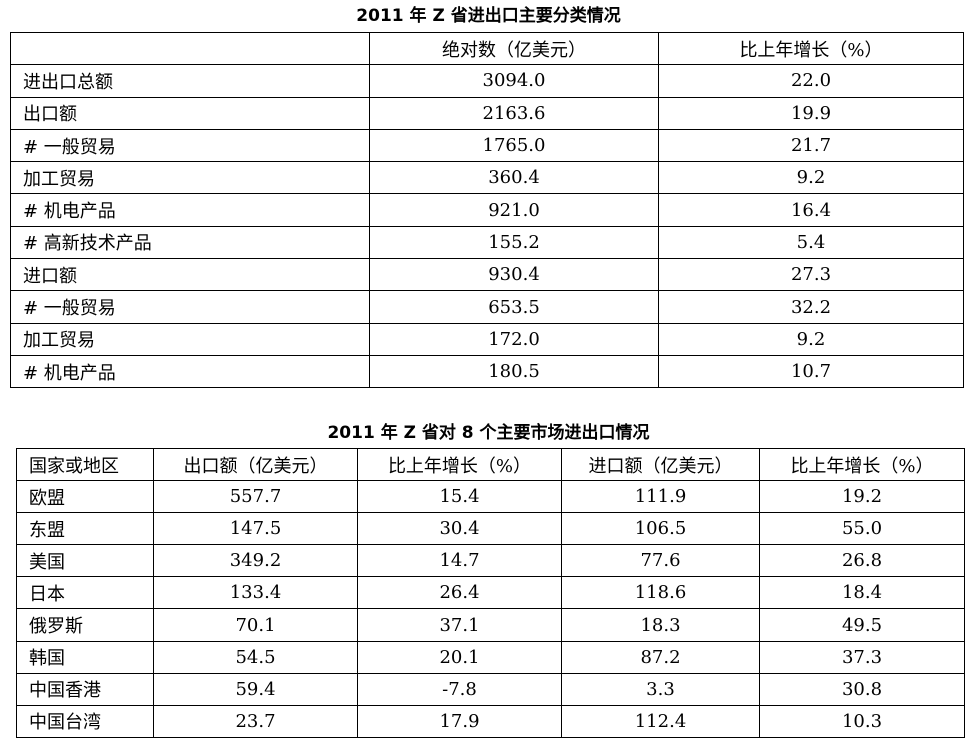 The height and width of the screenshot is (750, 977). What do you see at coordinates (488, 433) in the screenshot?
I see `table2-title: 2011 年 Z 省对 8 个主要市场进出口情况` at bounding box center [488, 433].